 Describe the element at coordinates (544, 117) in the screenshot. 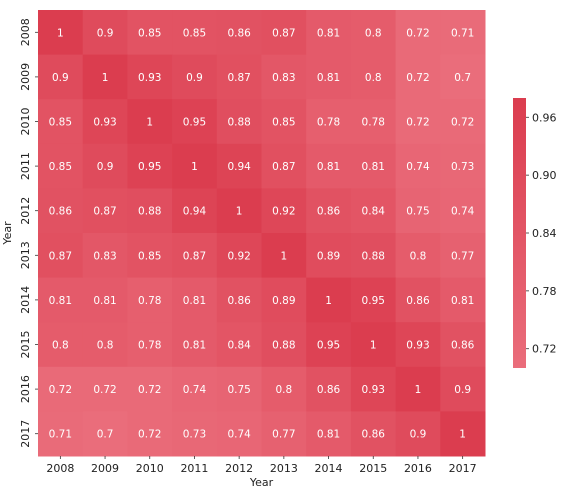

I see `colorbar-tick-label: 0.96` at that location.